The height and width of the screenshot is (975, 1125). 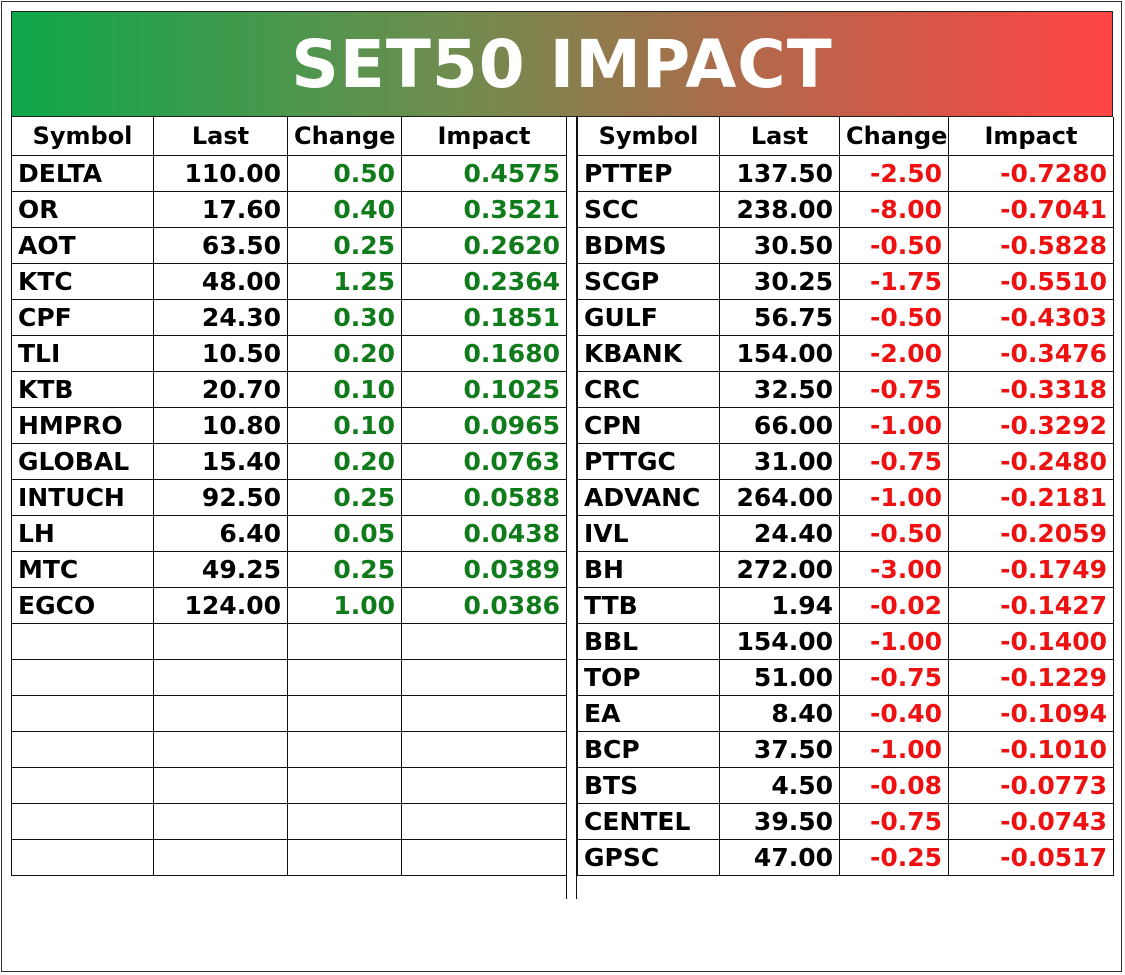 I want to click on impact-cell: -0.1229, so click(x=1031, y=677).